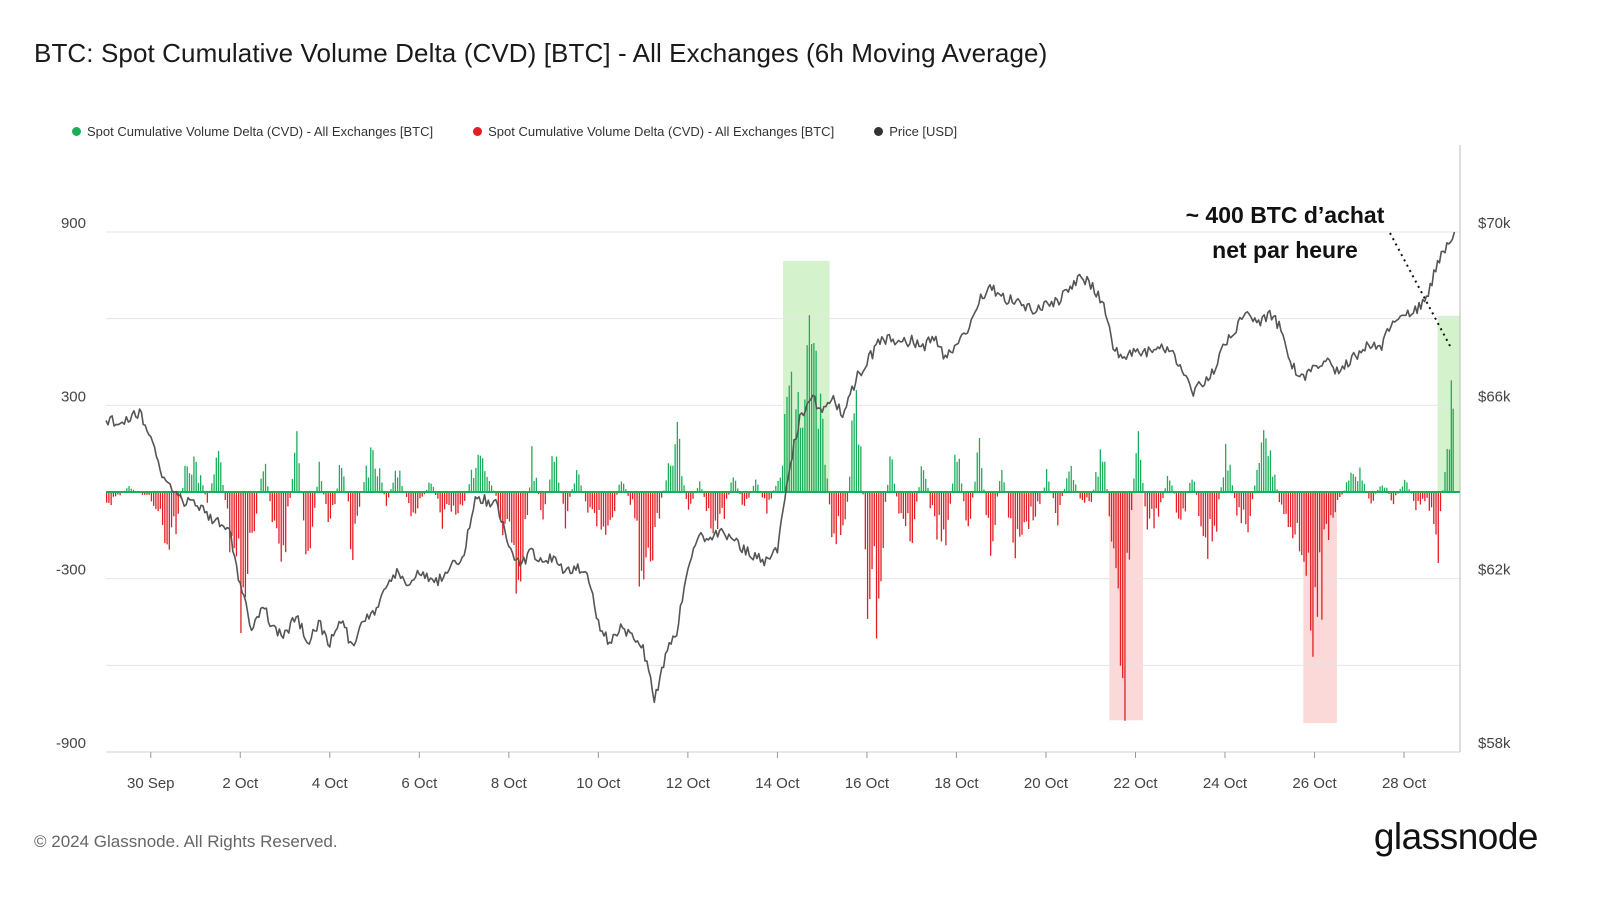 Image resolution: width=1600 pixels, height=900 pixels. Describe the element at coordinates (1135, 783) in the screenshot. I see `x-tick-label: 22 Oct` at that location.